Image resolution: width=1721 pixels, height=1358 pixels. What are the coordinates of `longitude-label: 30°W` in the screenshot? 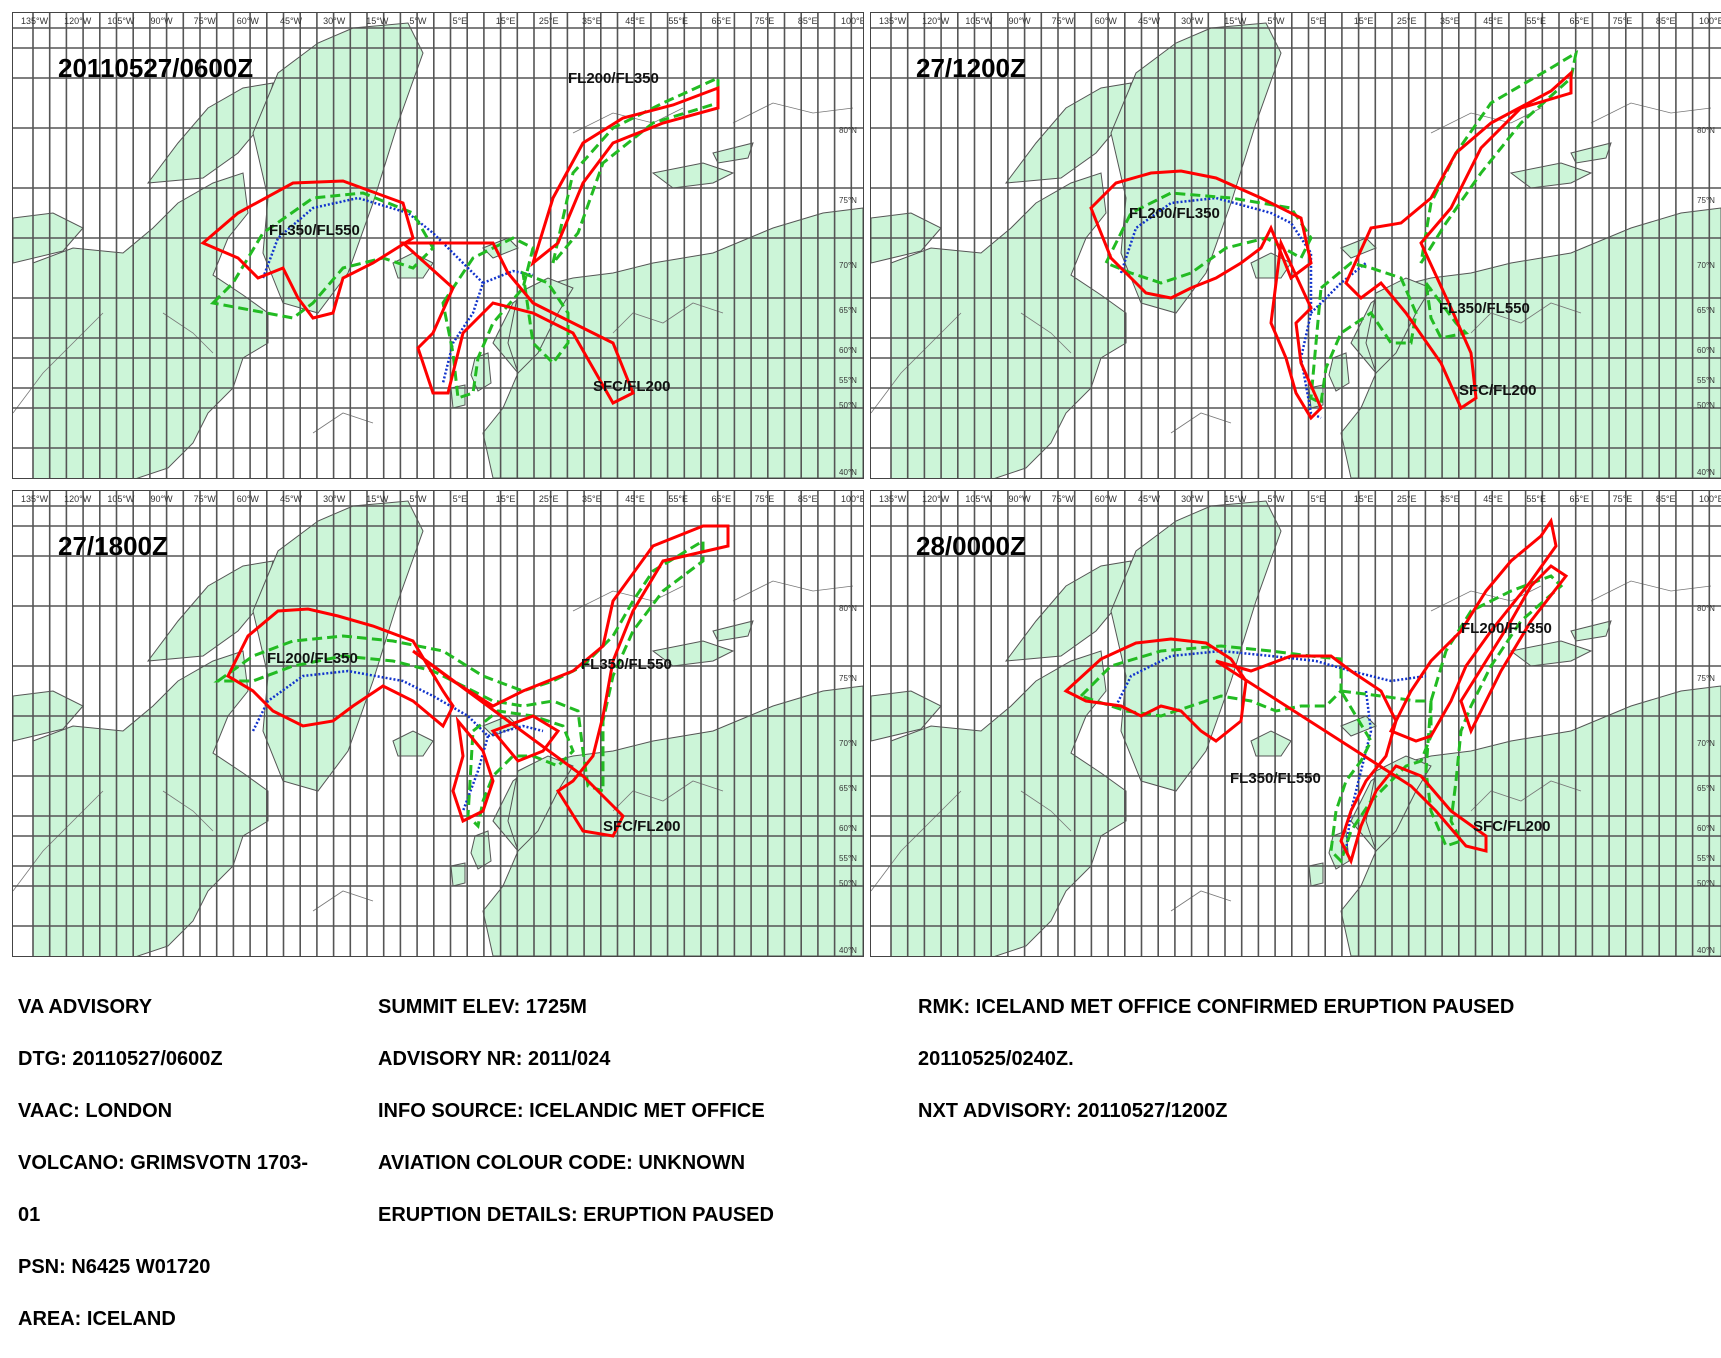 It's located at (1192, 499).